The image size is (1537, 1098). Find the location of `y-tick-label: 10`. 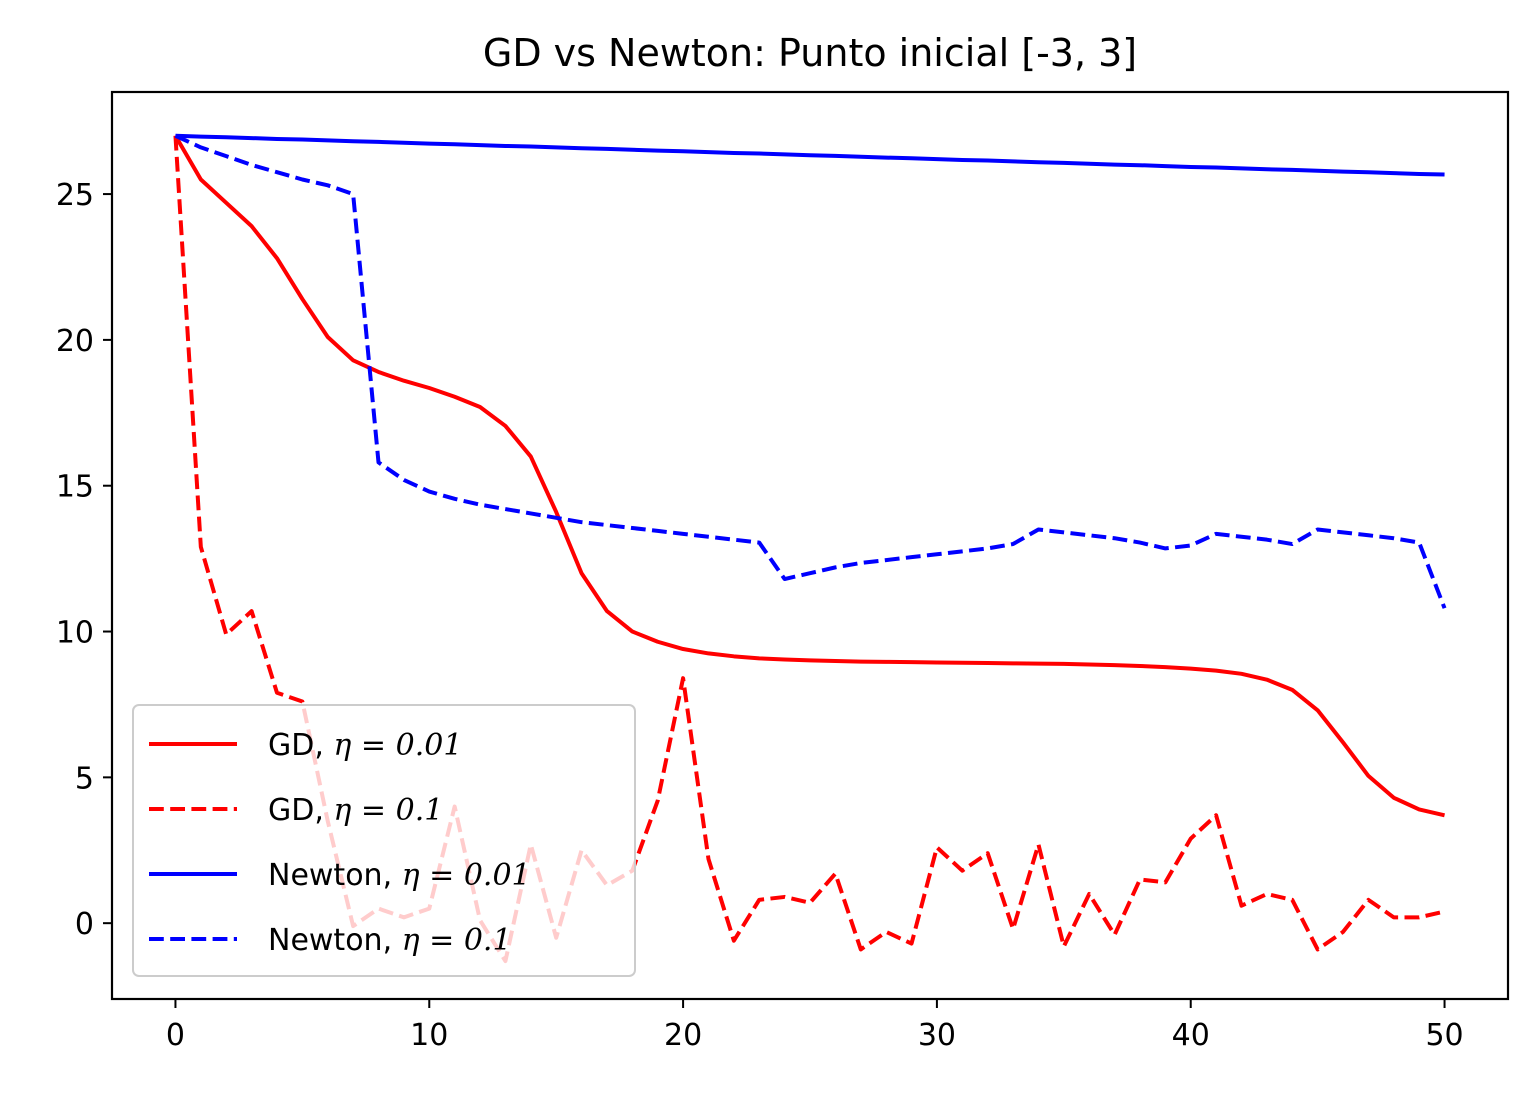

y-tick-label: 10 is located at coordinates (75, 633).